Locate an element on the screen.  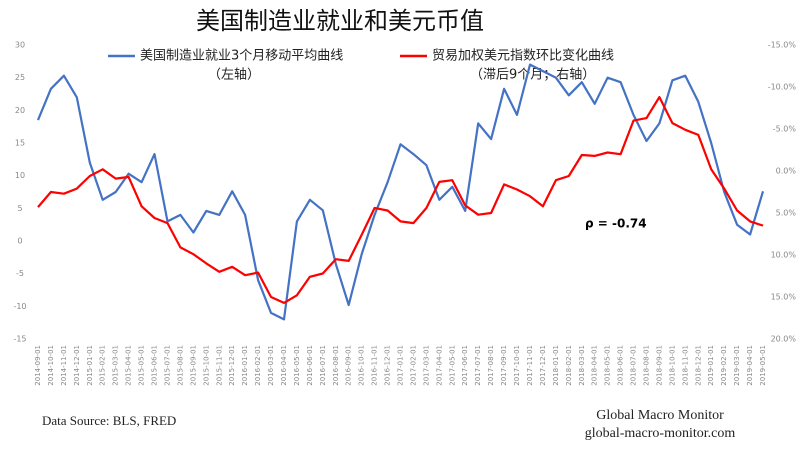
x-tick-label: 2018-10-01 is located at coordinates (672, 365).